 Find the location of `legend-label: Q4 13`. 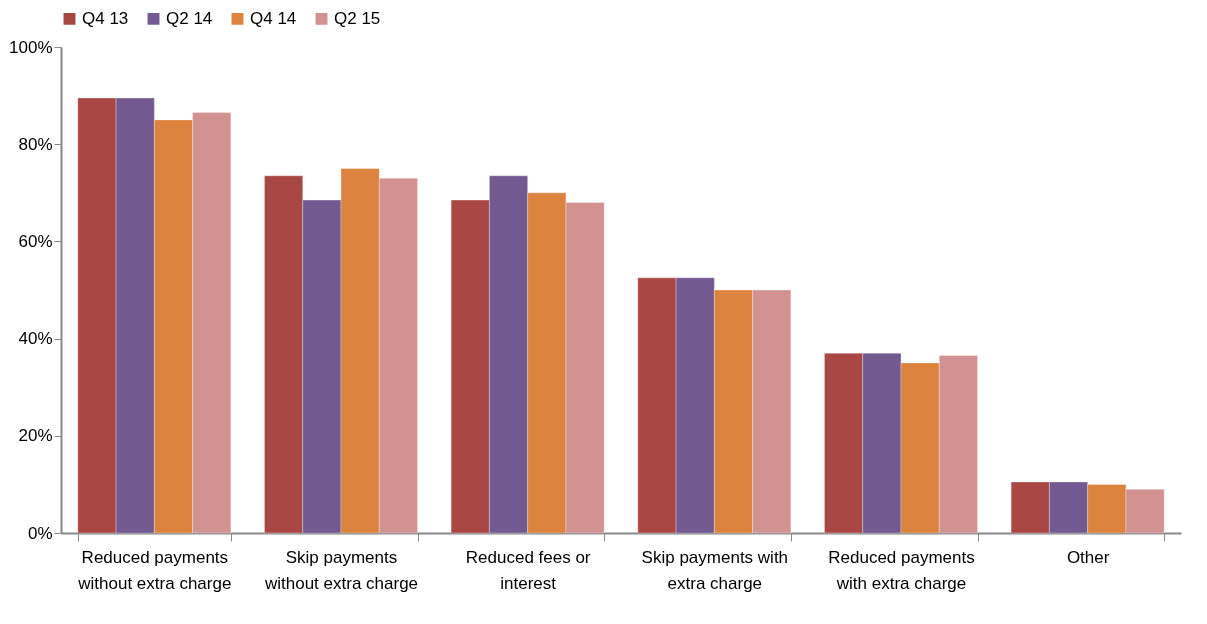

legend-label: Q4 13 is located at coordinates (105, 18).